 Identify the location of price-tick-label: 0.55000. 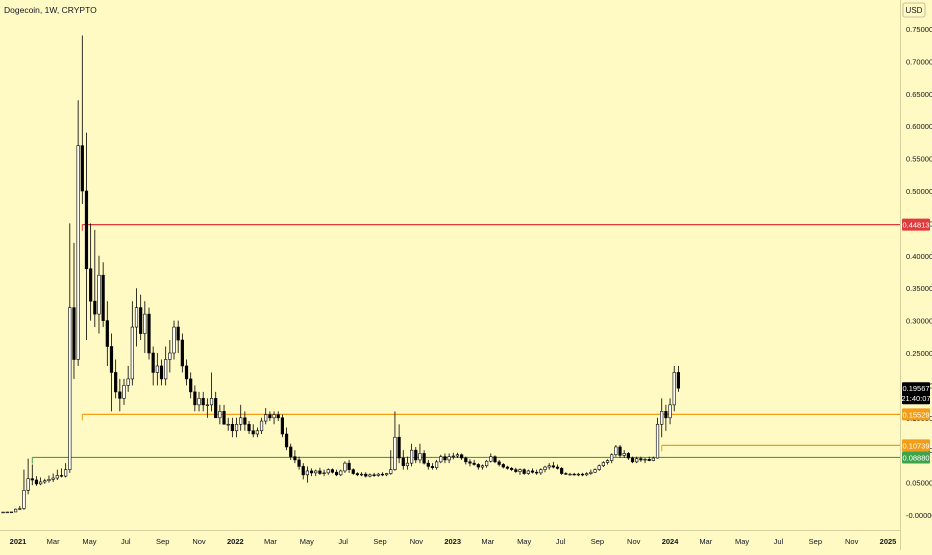
(919, 159).